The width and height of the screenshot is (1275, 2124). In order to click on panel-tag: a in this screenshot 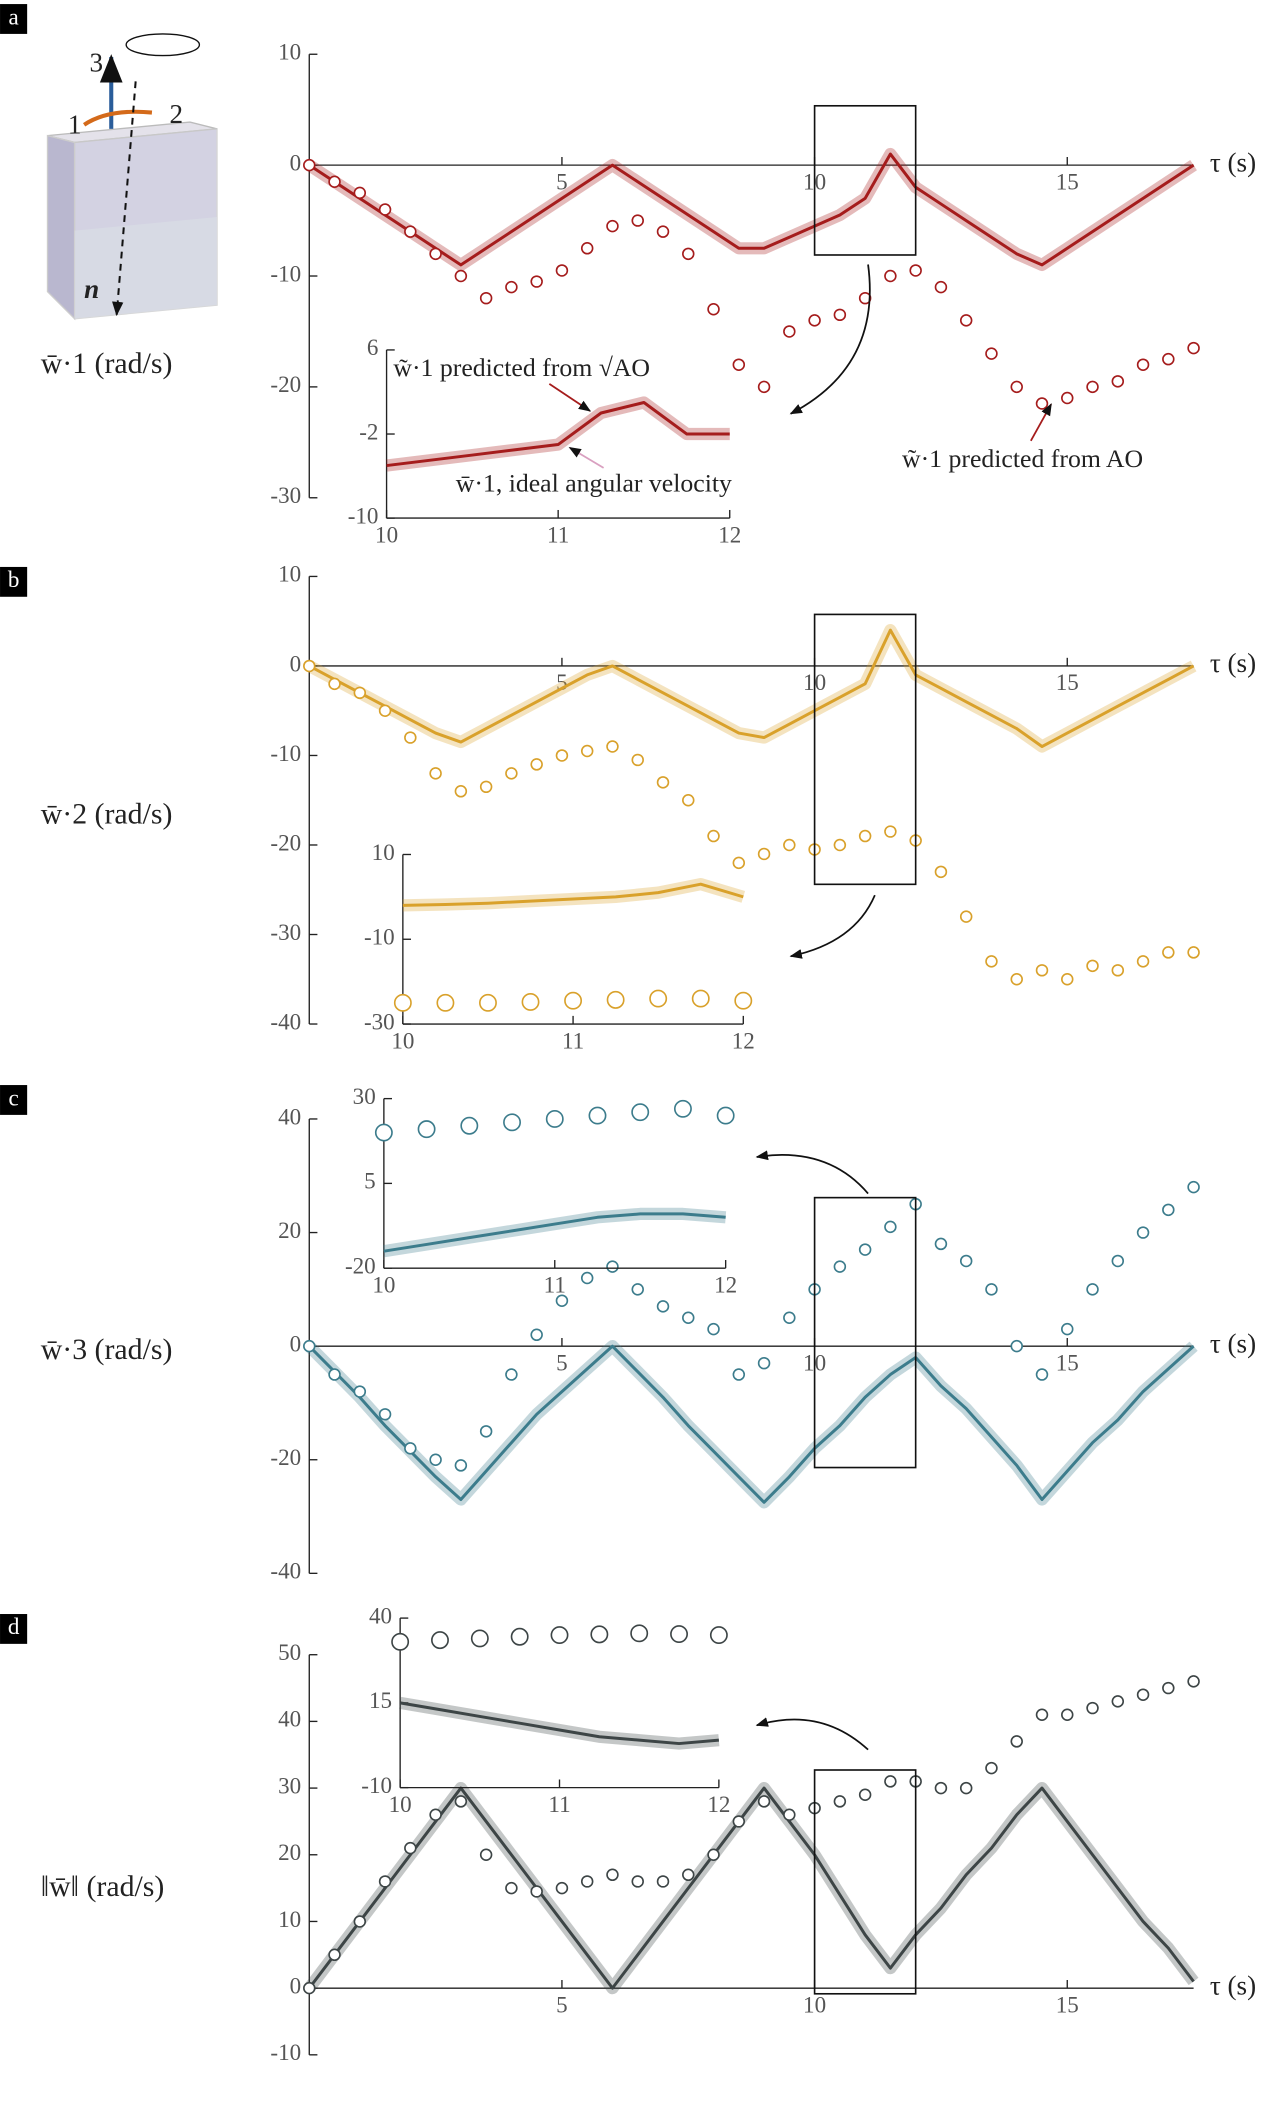, I will do `click(13, 16)`.